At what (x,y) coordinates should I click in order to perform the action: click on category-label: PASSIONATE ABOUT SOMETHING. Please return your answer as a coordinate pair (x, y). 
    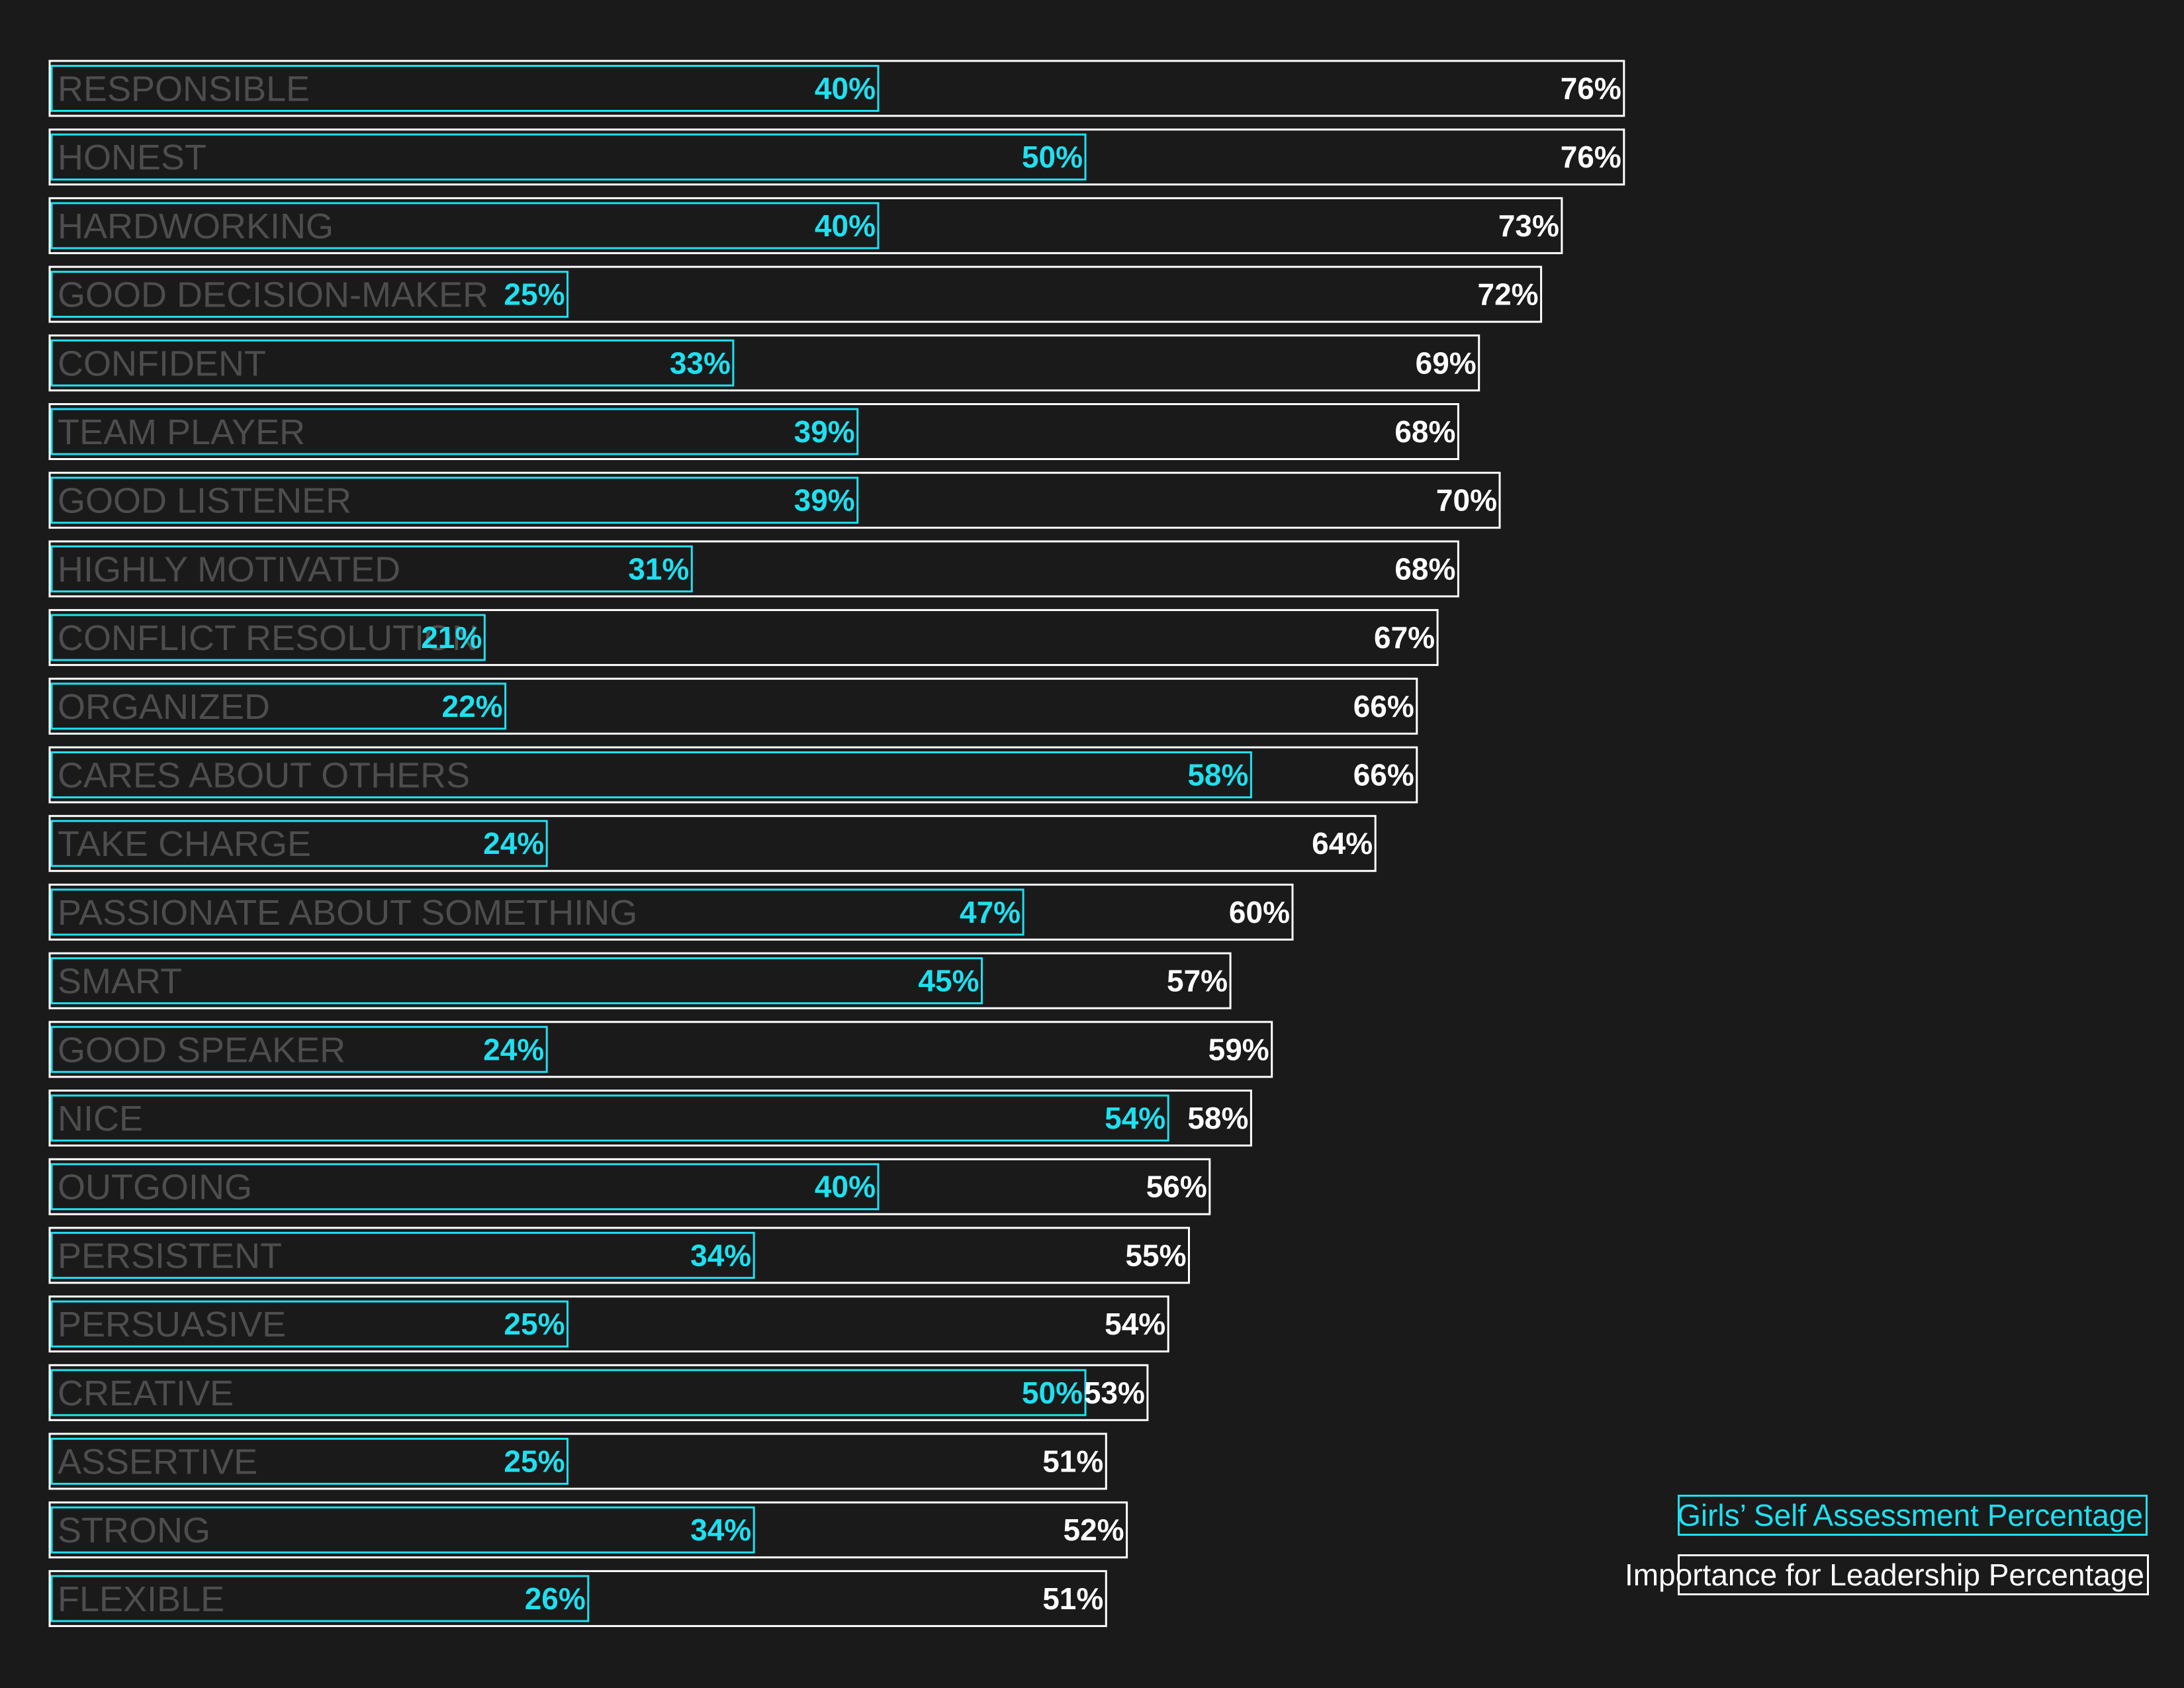
    Looking at the image, I should click on (348, 913).